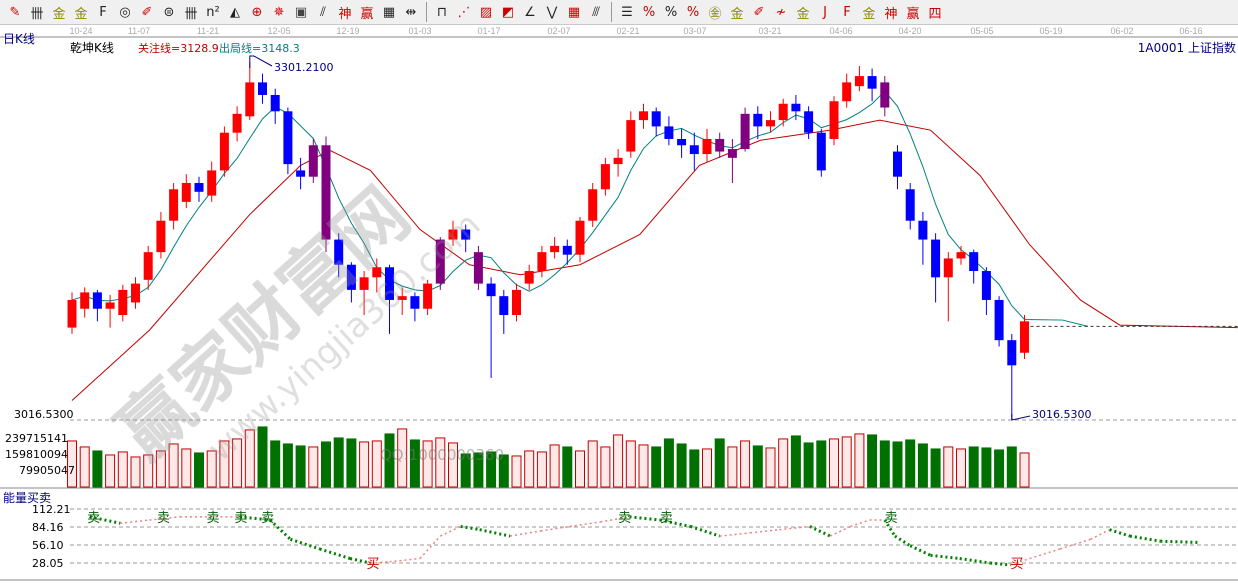 This screenshot has width=1238, height=584. What do you see at coordinates (803, 14) in the screenshot?
I see `gold-band-icon: 金` at bounding box center [803, 14].